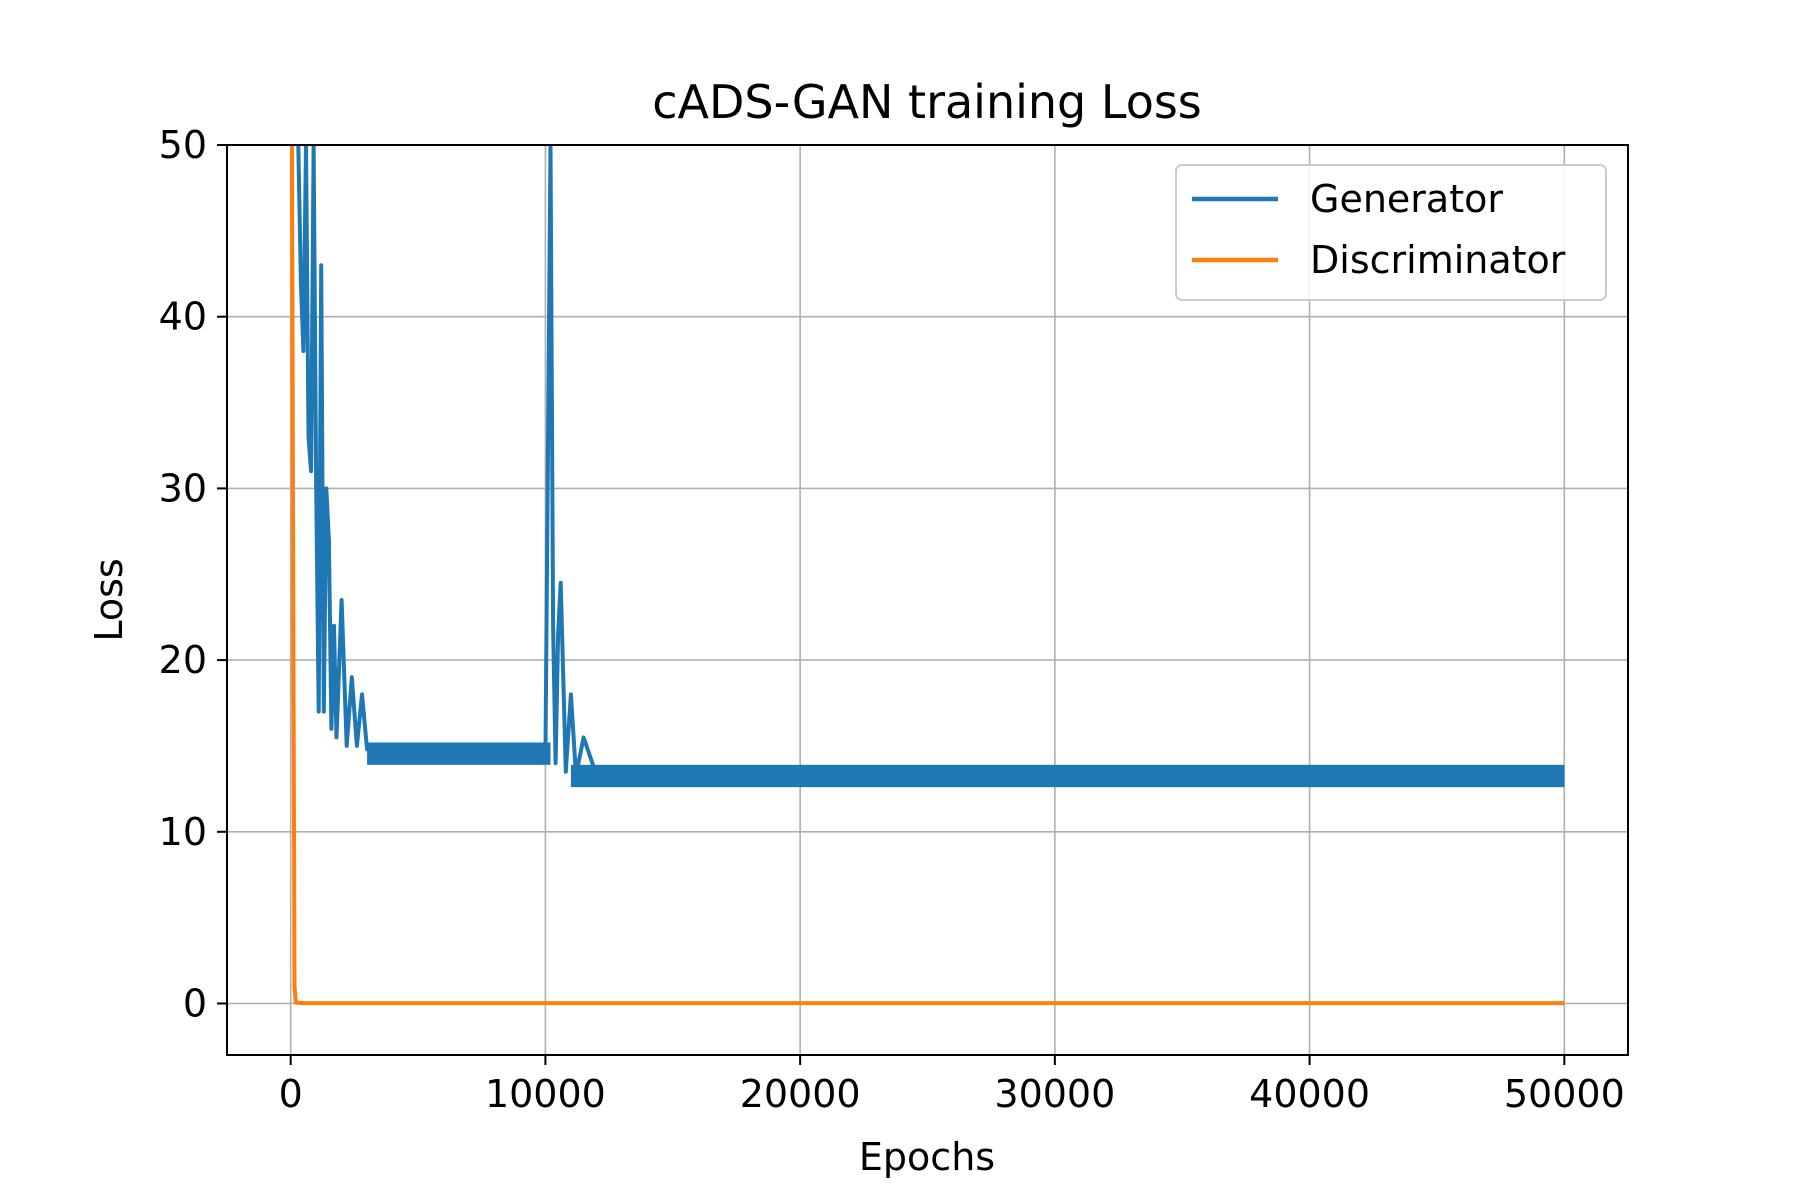  I want to click on x-tick-label: 10000, so click(545, 1094).